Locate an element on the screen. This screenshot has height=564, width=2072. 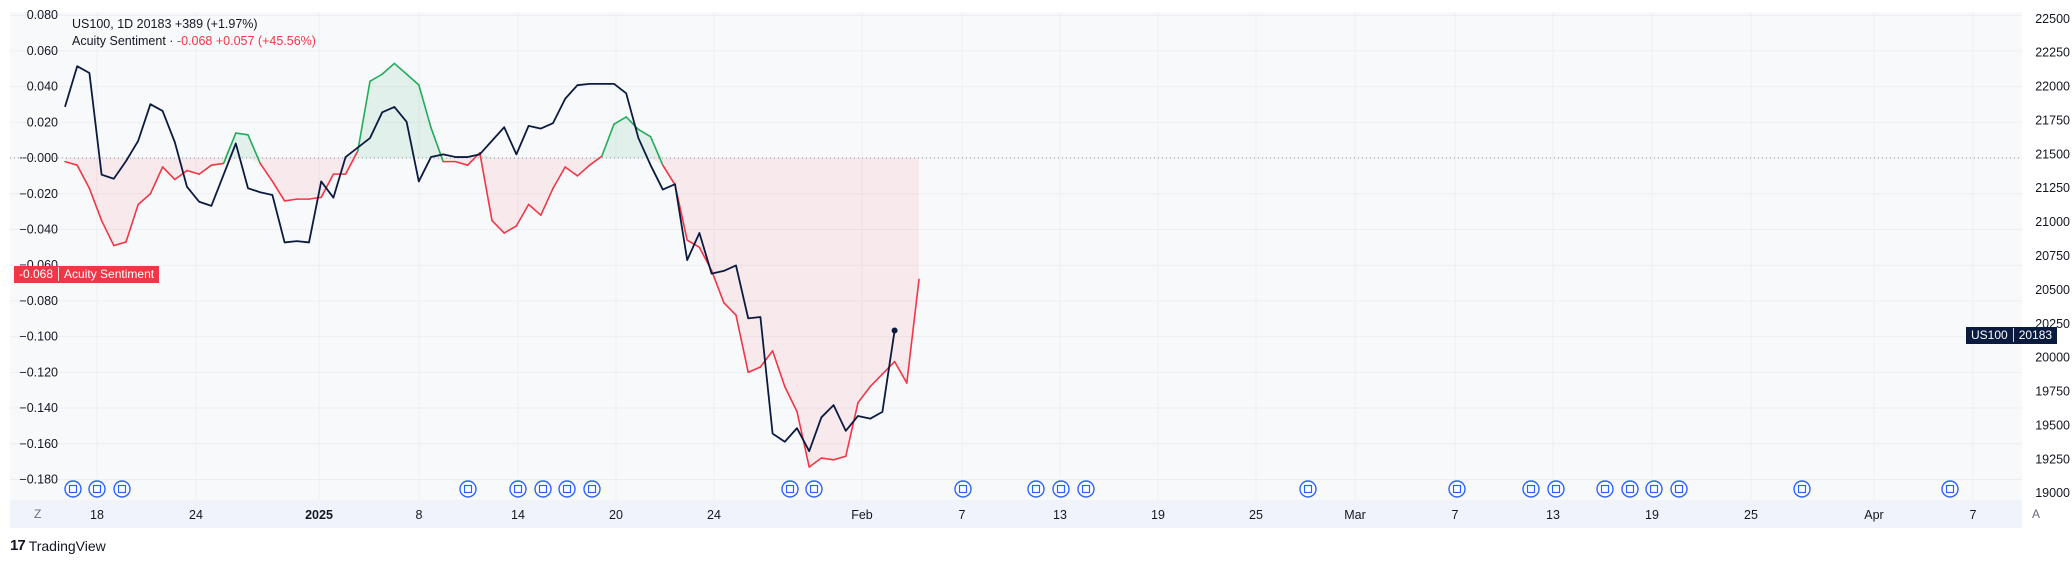
auto-scale-a-button: A is located at coordinates (2036, 514).